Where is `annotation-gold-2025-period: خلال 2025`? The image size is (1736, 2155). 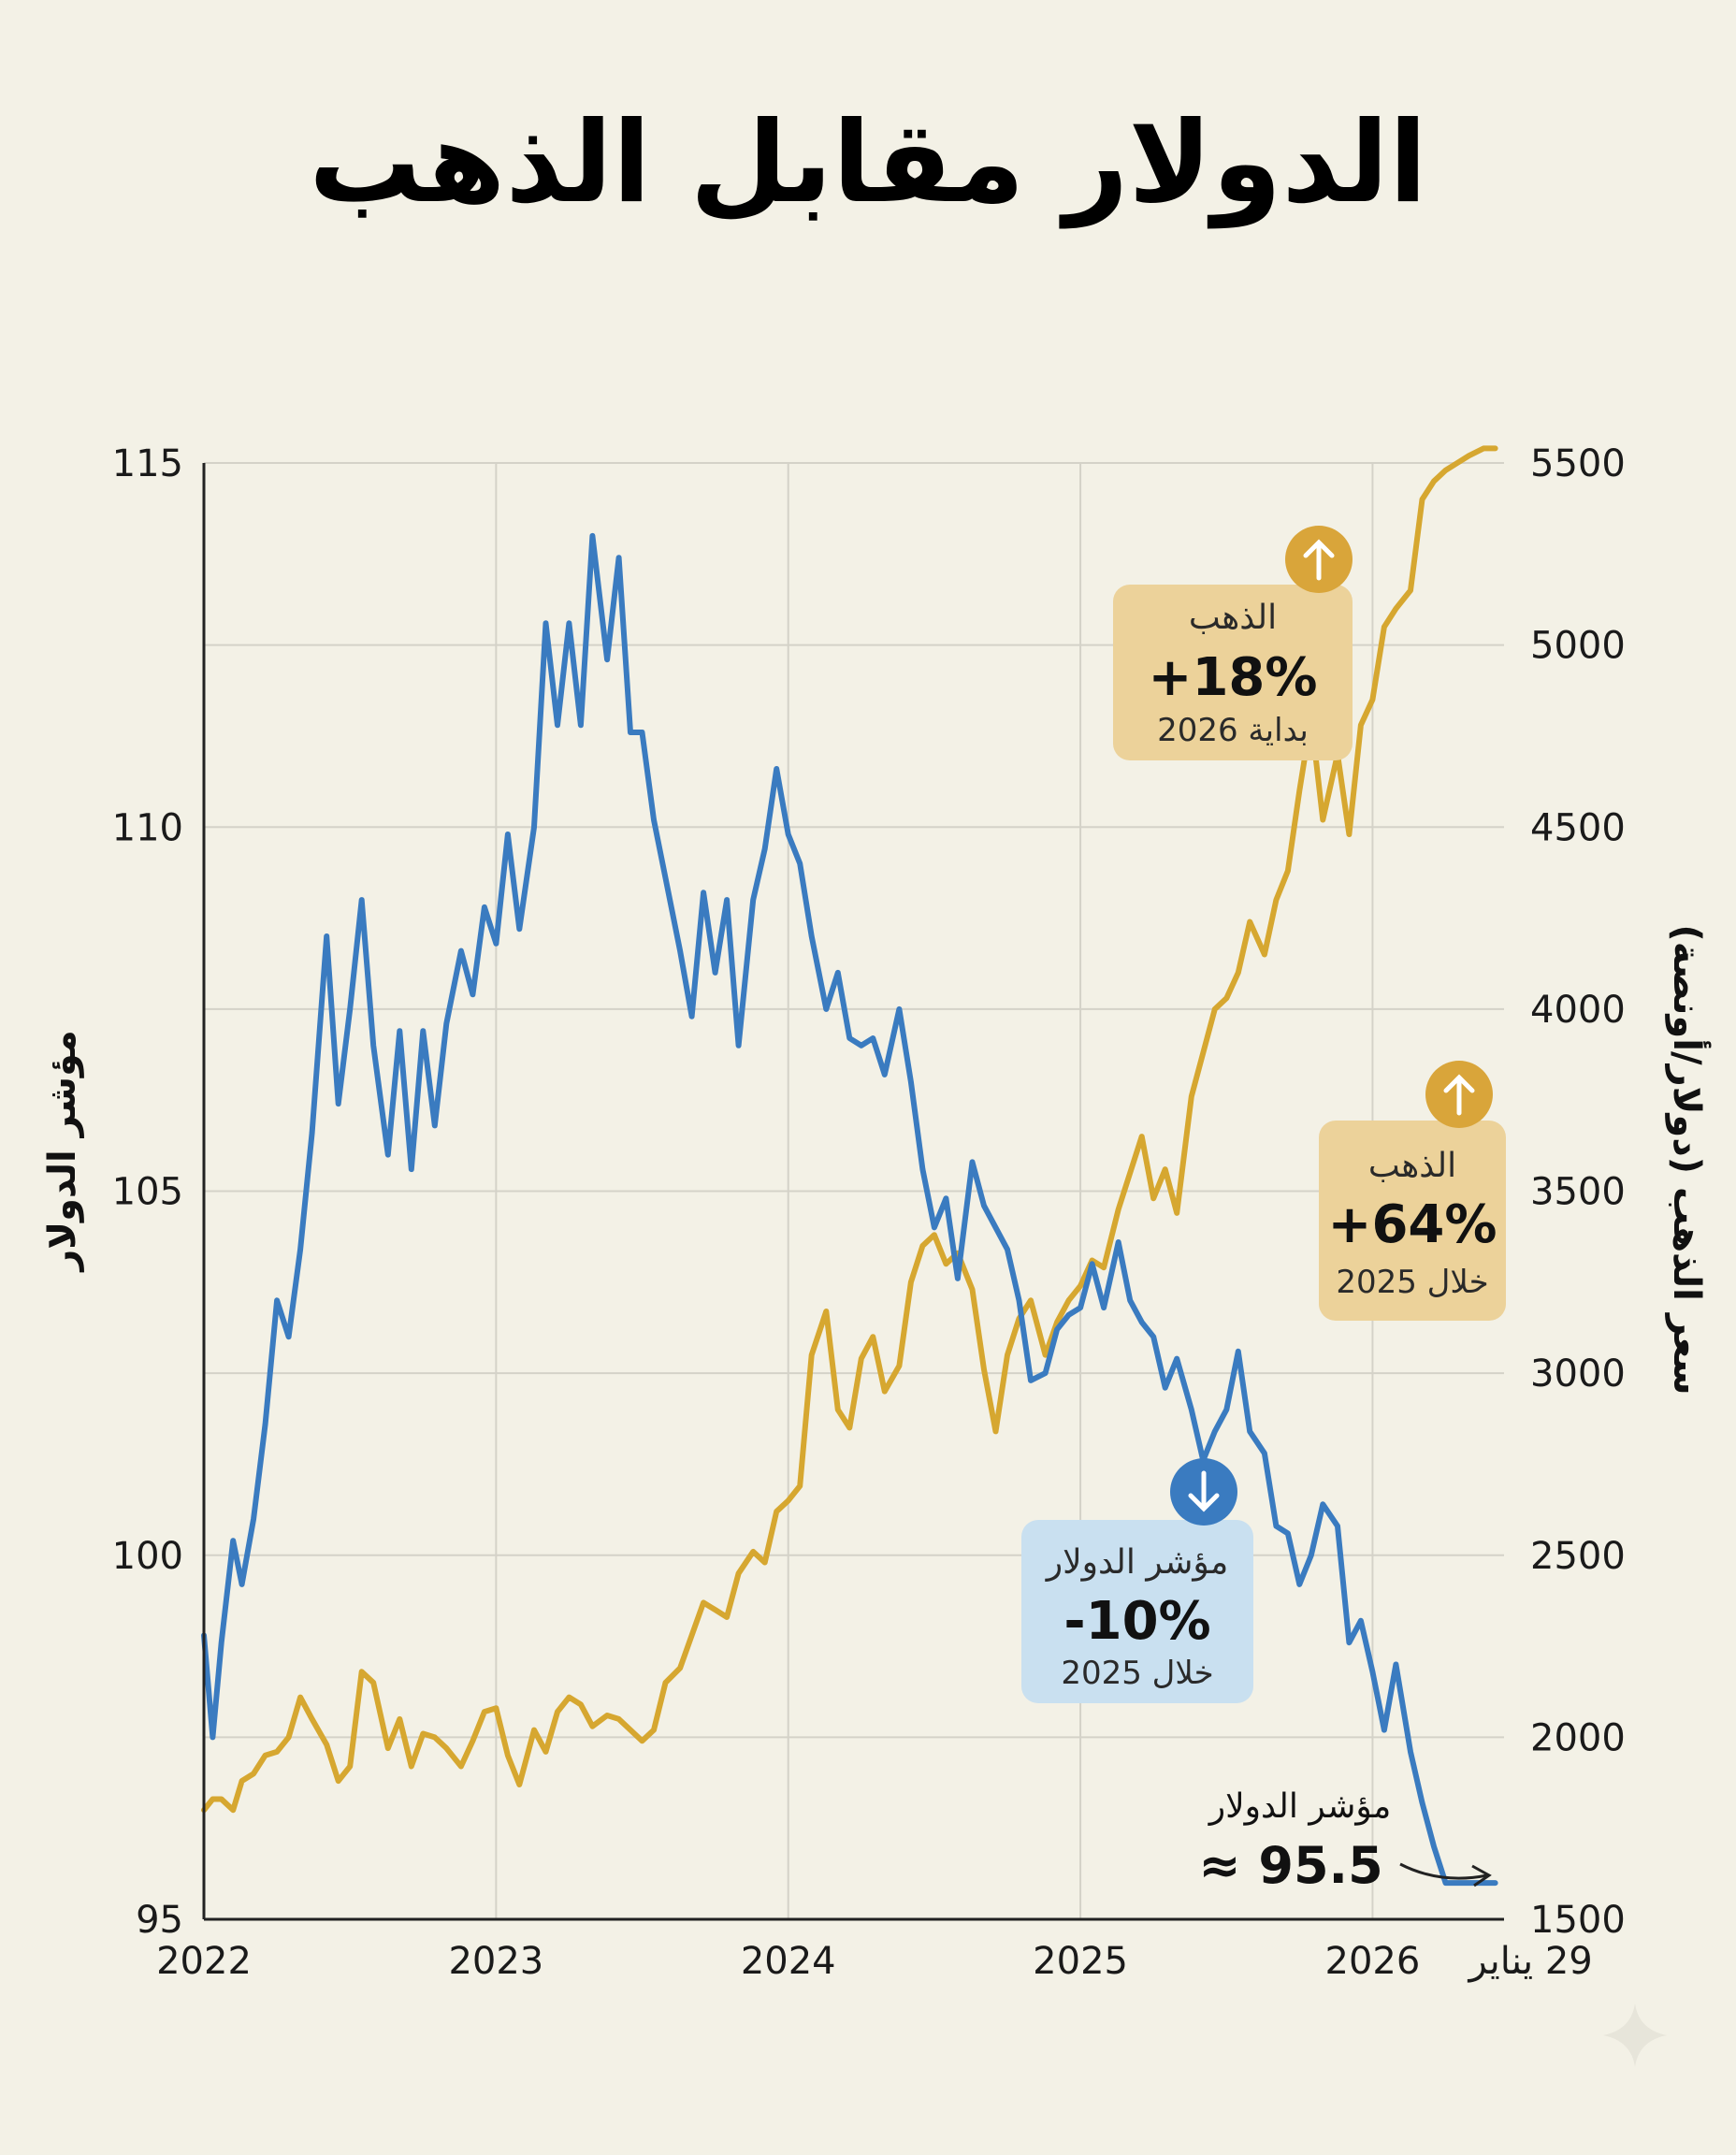 annotation-gold-2025-period: خلال 2025 is located at coordinates (1412, 1283).